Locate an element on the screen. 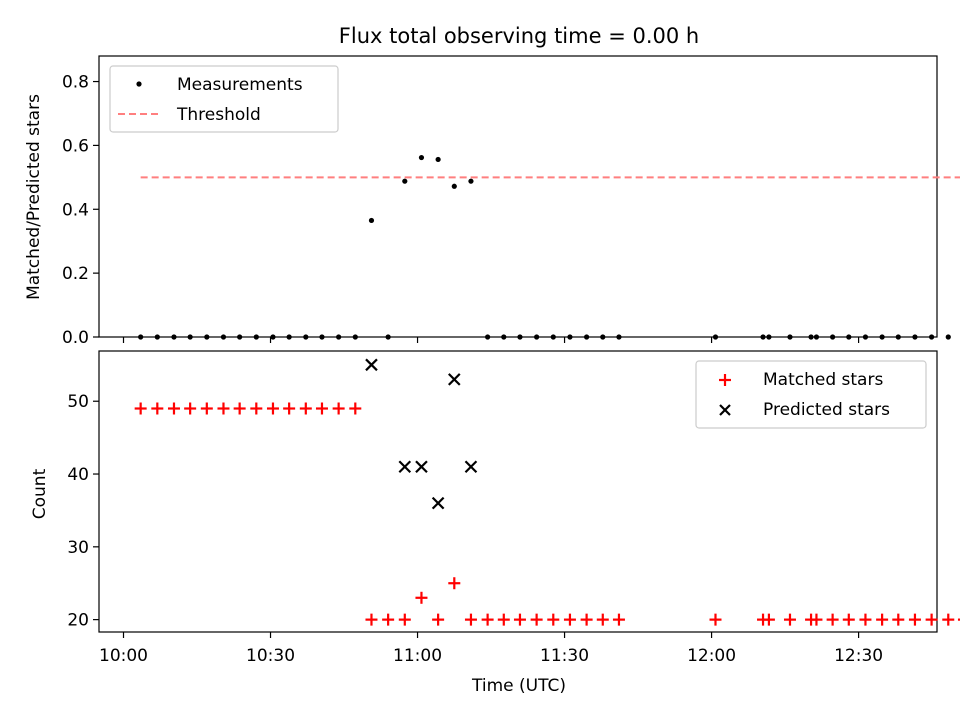  bottom-legend-box is located at coordinates (811, 394).